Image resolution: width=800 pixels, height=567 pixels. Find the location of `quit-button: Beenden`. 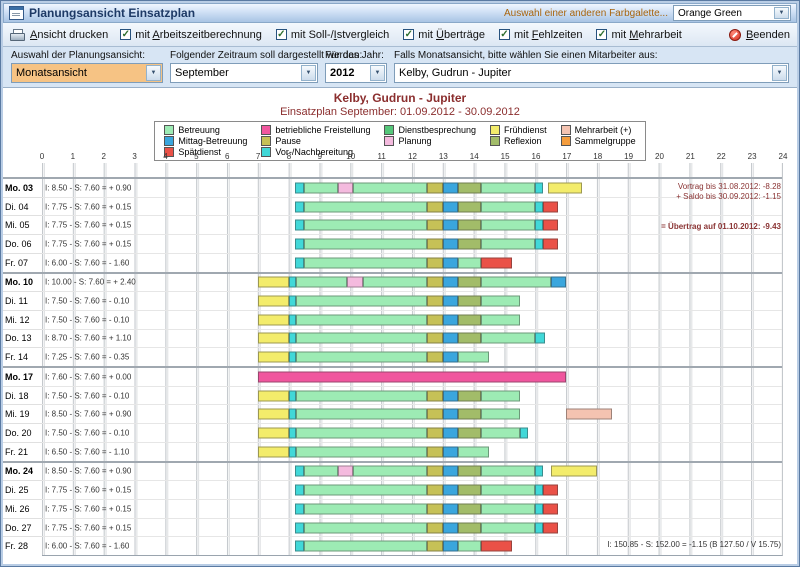

quit-button: Beenden is located at coordinates (759, 34).